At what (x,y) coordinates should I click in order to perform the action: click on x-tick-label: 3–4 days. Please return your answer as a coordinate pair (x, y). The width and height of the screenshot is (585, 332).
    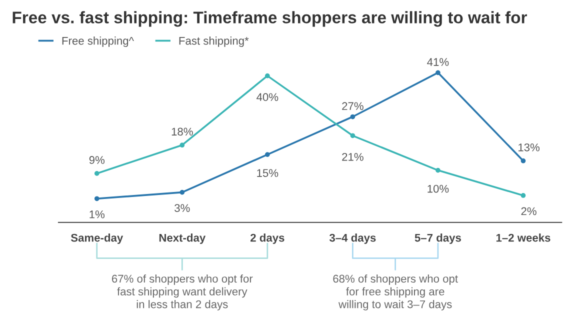
    Looking at the image, I should click on (352, 239).